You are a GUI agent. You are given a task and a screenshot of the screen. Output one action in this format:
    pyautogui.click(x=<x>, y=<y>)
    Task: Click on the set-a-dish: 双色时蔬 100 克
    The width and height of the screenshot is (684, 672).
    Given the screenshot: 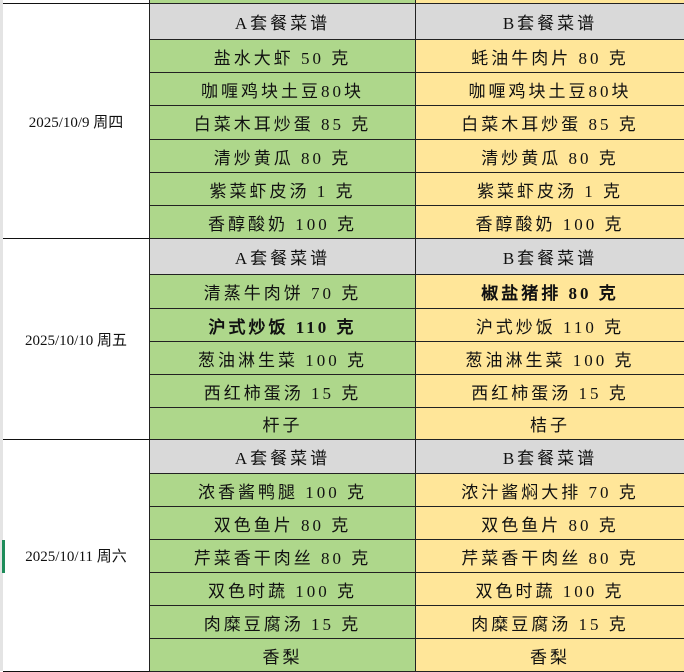 What is the action you would take?
    pyautogui.click(x=283, y=589)
    